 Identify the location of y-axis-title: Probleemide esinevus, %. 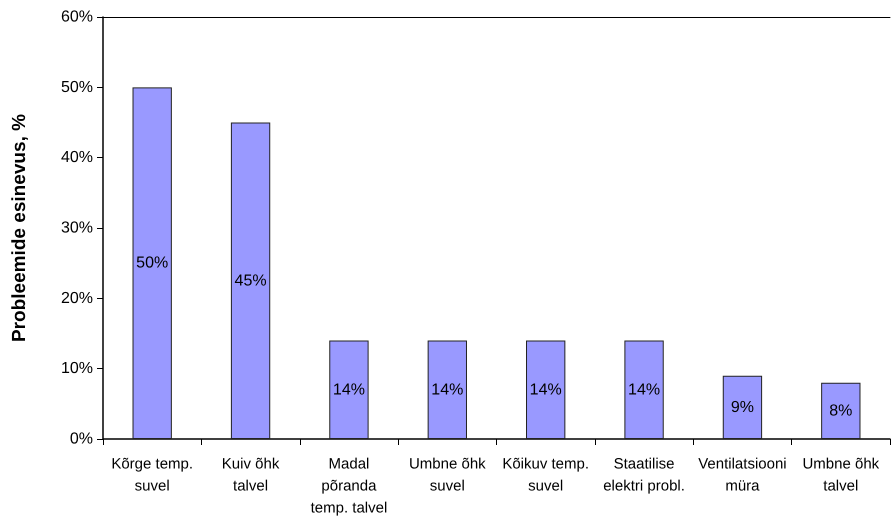
(19, 228).